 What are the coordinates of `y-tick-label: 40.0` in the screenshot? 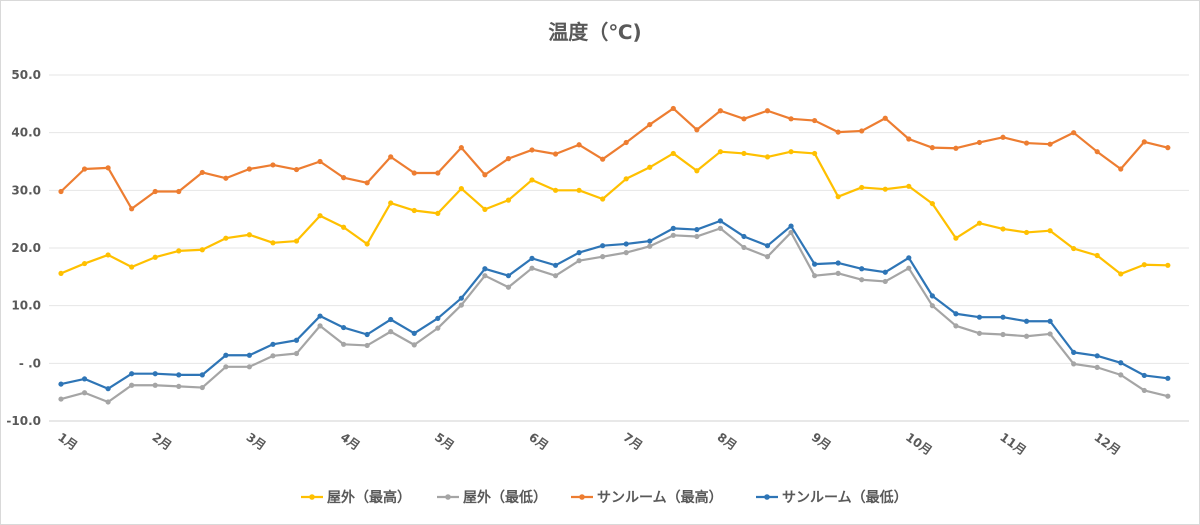 It's located at (26, 133).